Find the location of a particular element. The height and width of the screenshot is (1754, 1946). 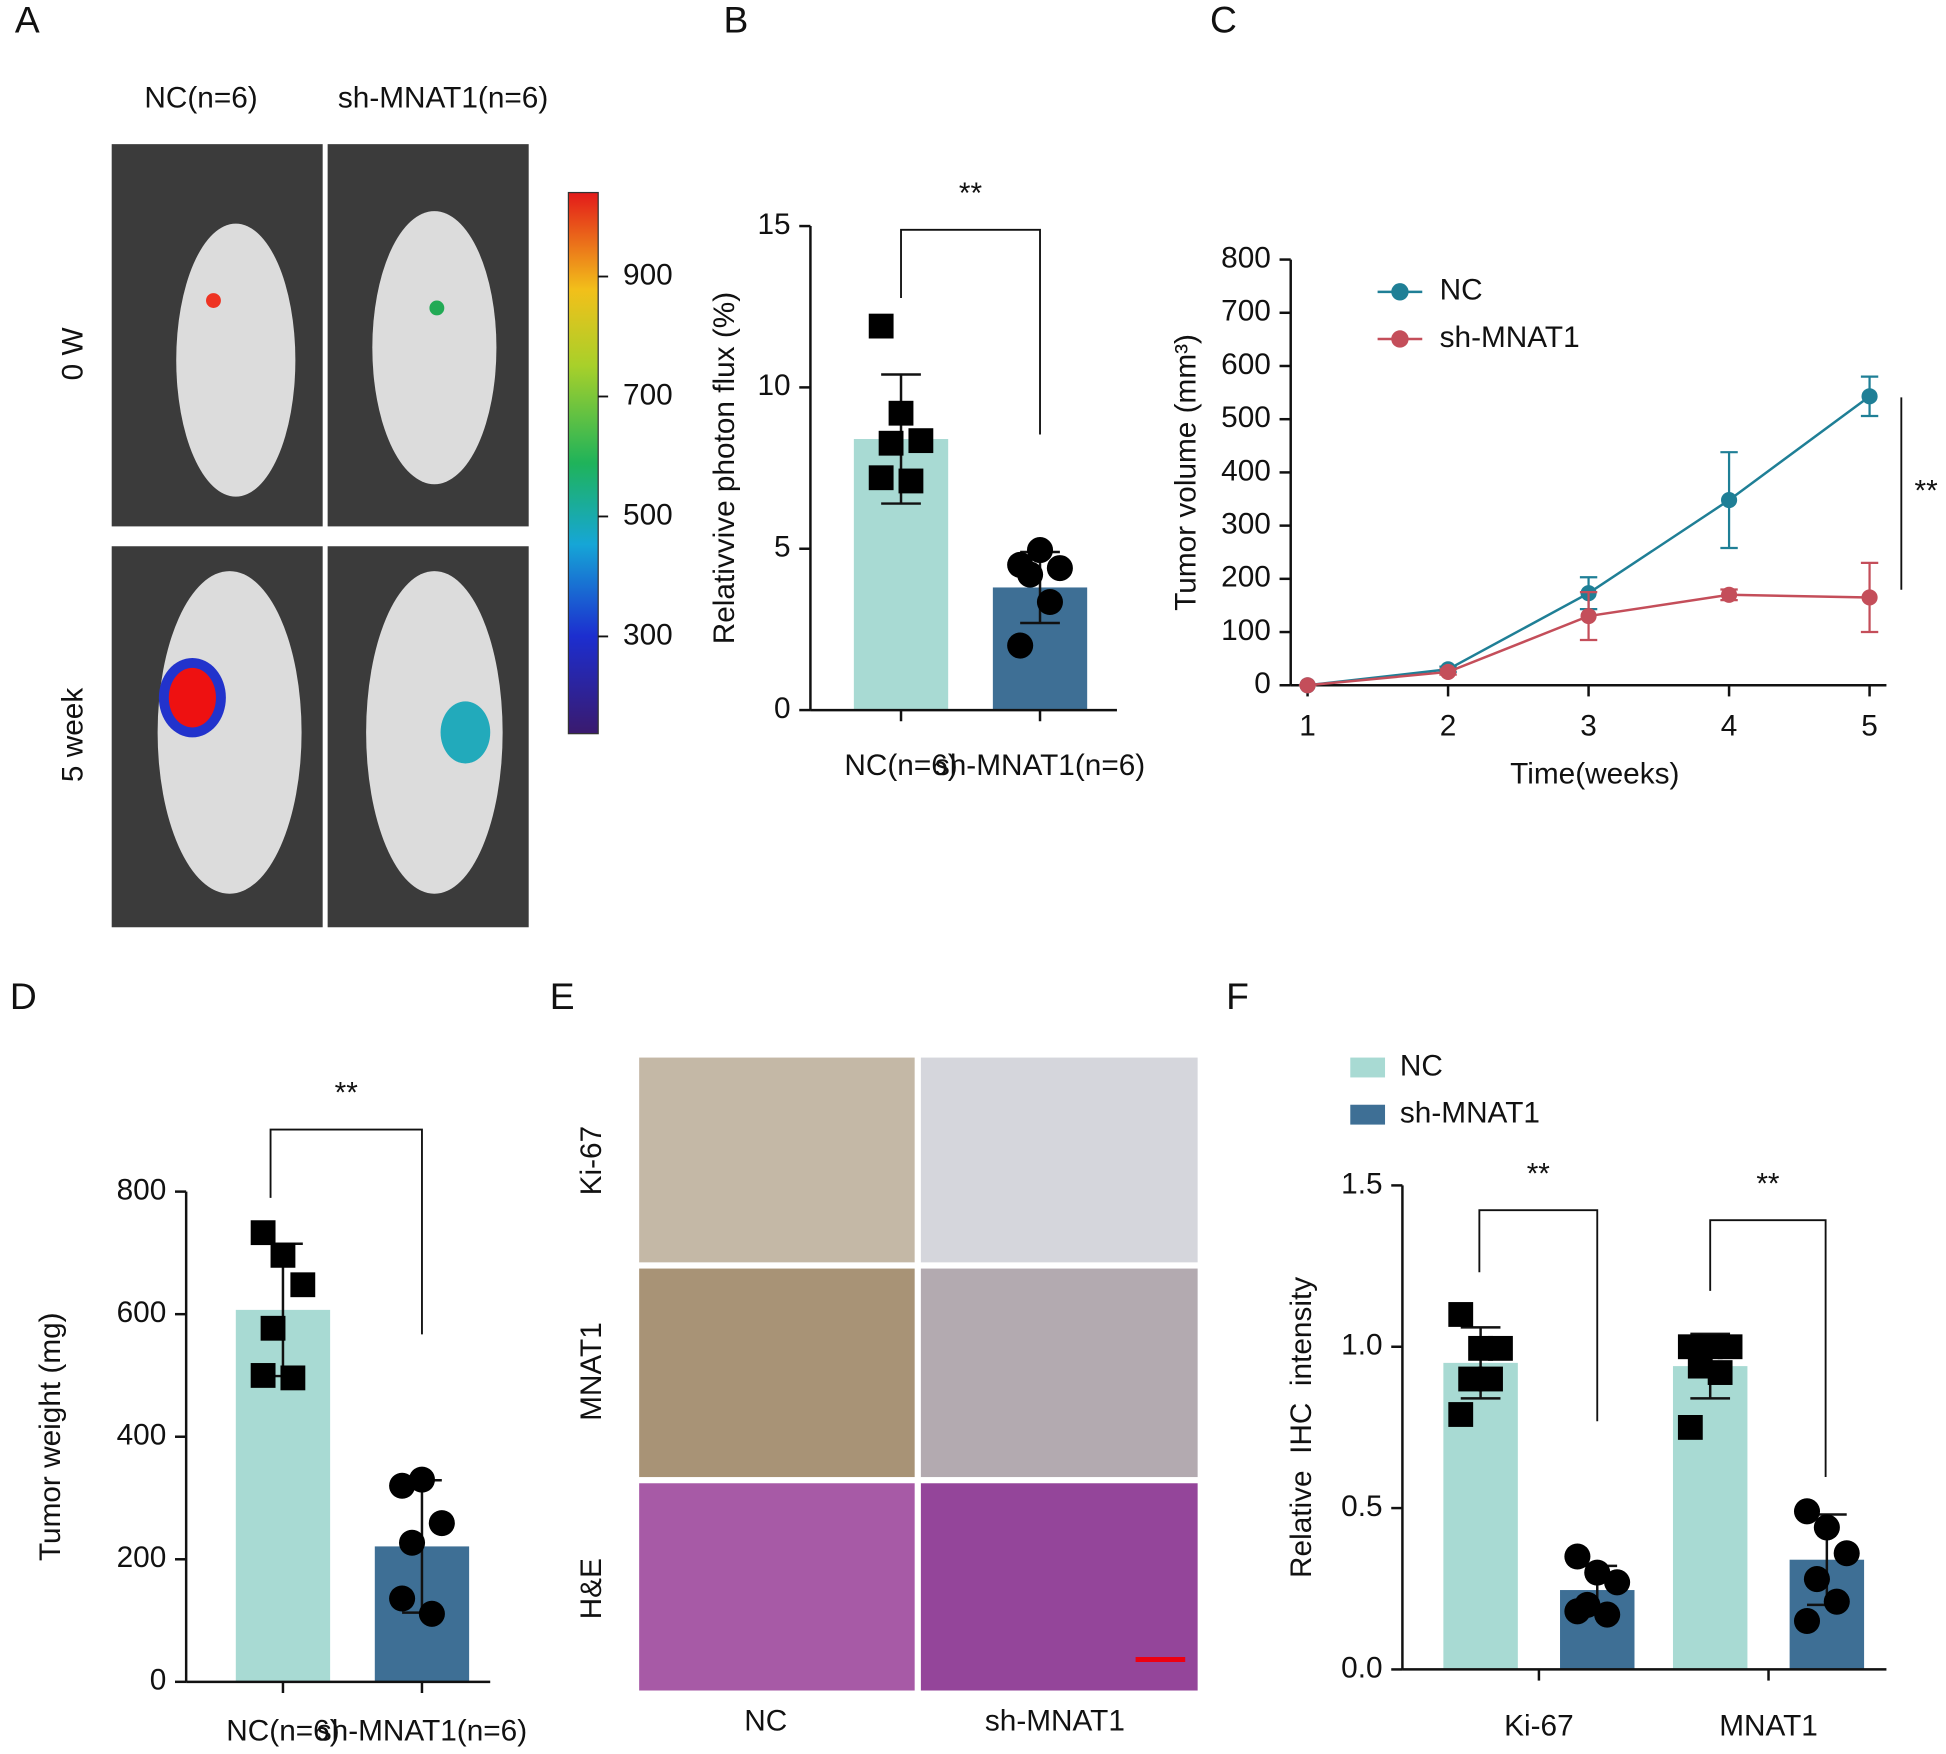

y-tick-label: 0.0 is located at coordinates (1361, 1667).